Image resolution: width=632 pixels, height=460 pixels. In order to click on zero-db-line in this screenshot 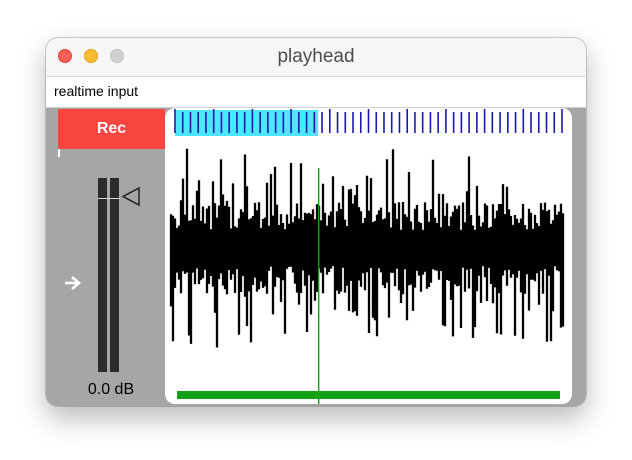, I will do `click(109, 198)`.